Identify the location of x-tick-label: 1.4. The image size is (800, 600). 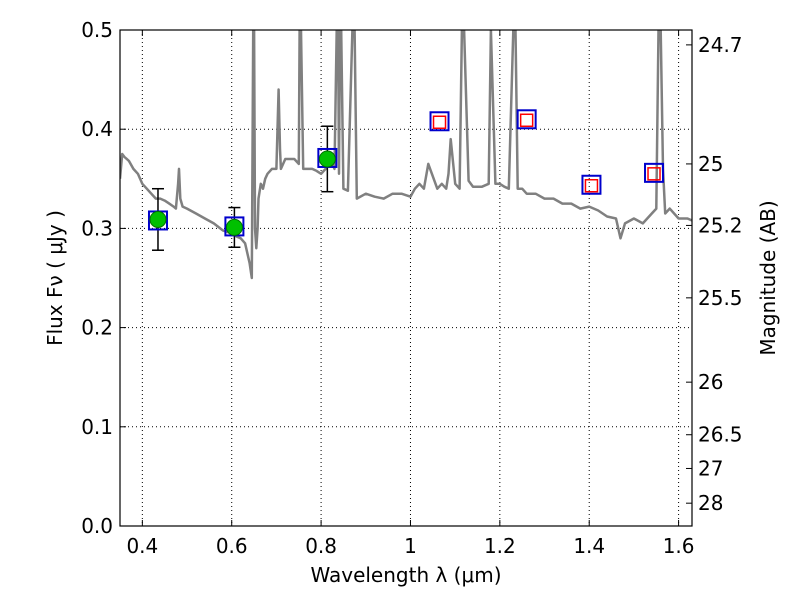
(589, 546).